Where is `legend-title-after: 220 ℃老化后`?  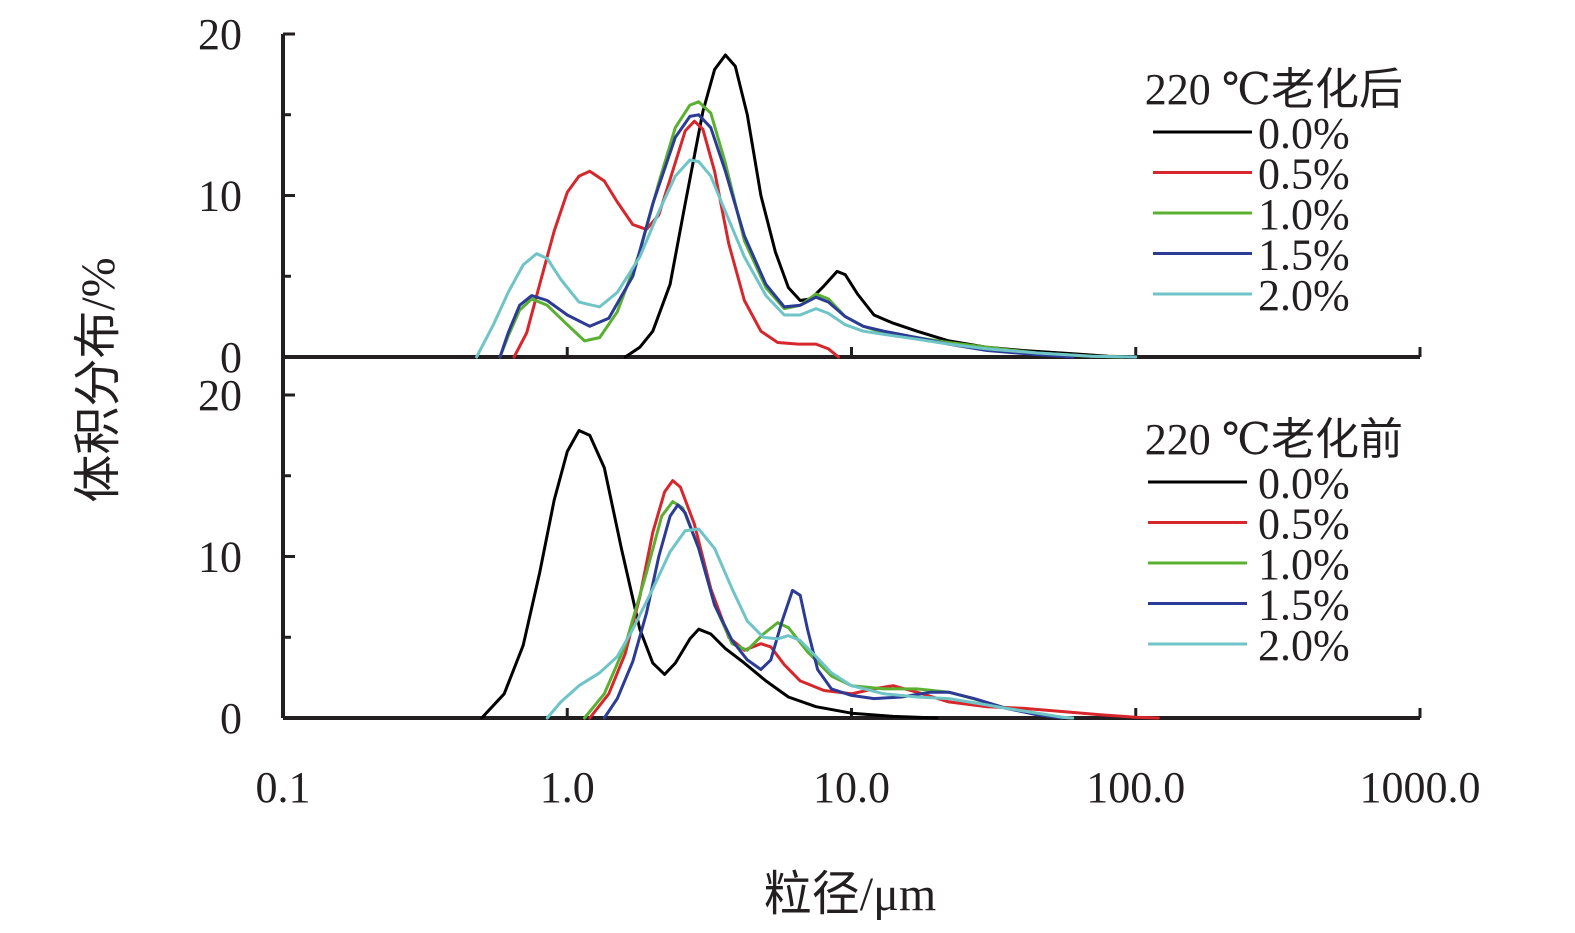 legend-title-after: 220 ℃老化后 is located at coordinates (1274, 89).